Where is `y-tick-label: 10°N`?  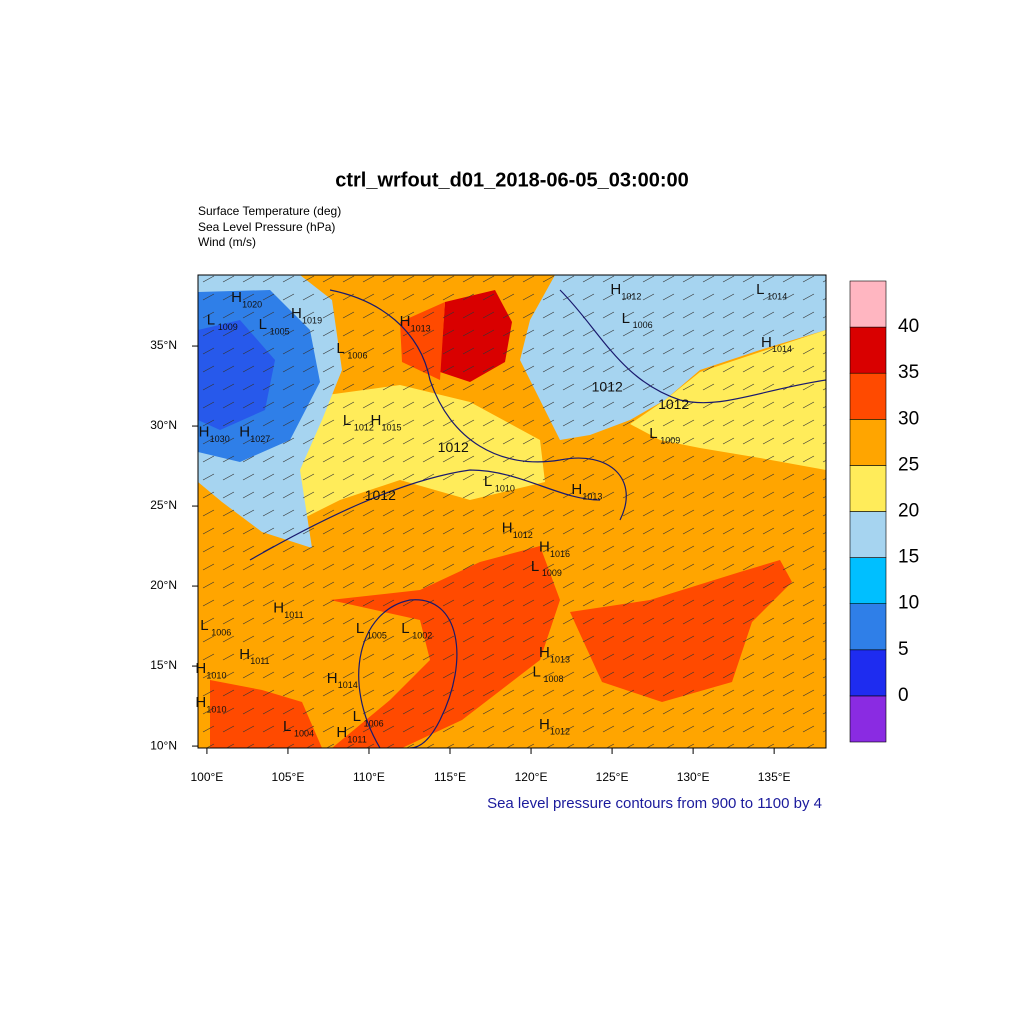 y-tick-label: 10°N is located at coordinates (163, 745).